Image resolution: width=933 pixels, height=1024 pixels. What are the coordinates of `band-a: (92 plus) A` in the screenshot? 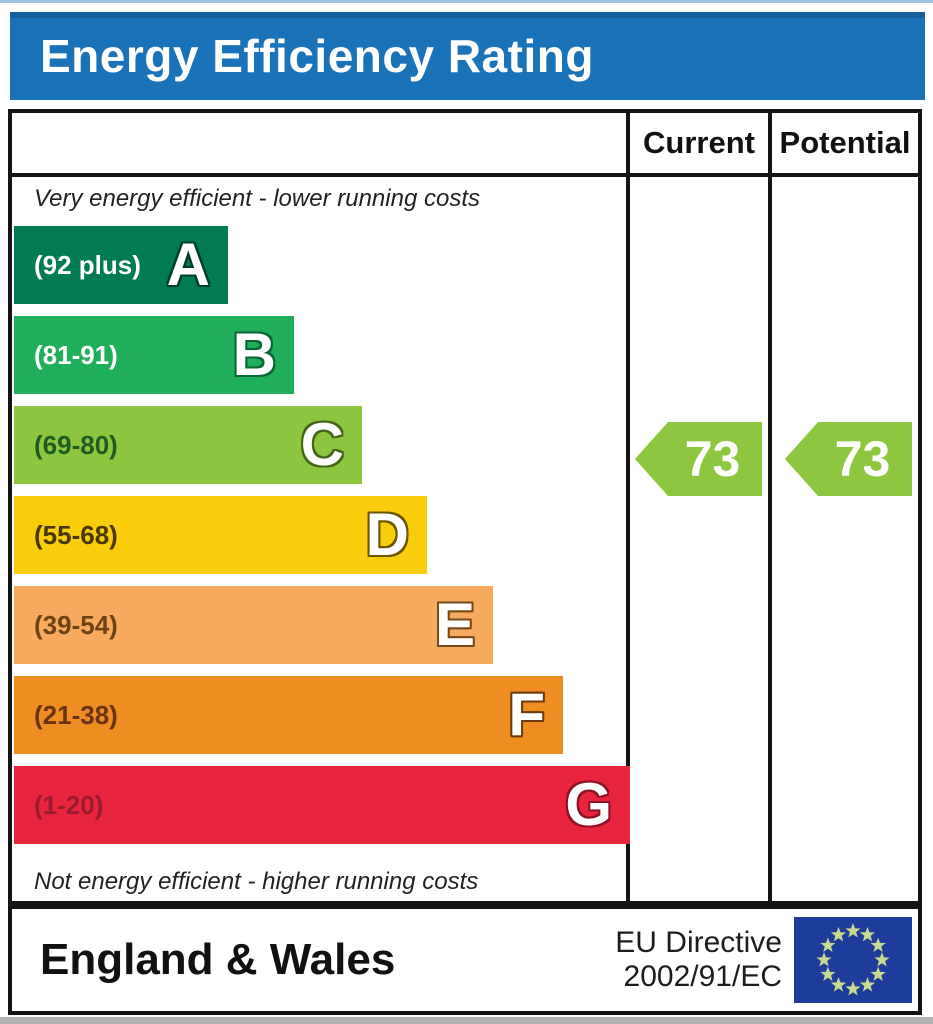 It's located at (121, 265).